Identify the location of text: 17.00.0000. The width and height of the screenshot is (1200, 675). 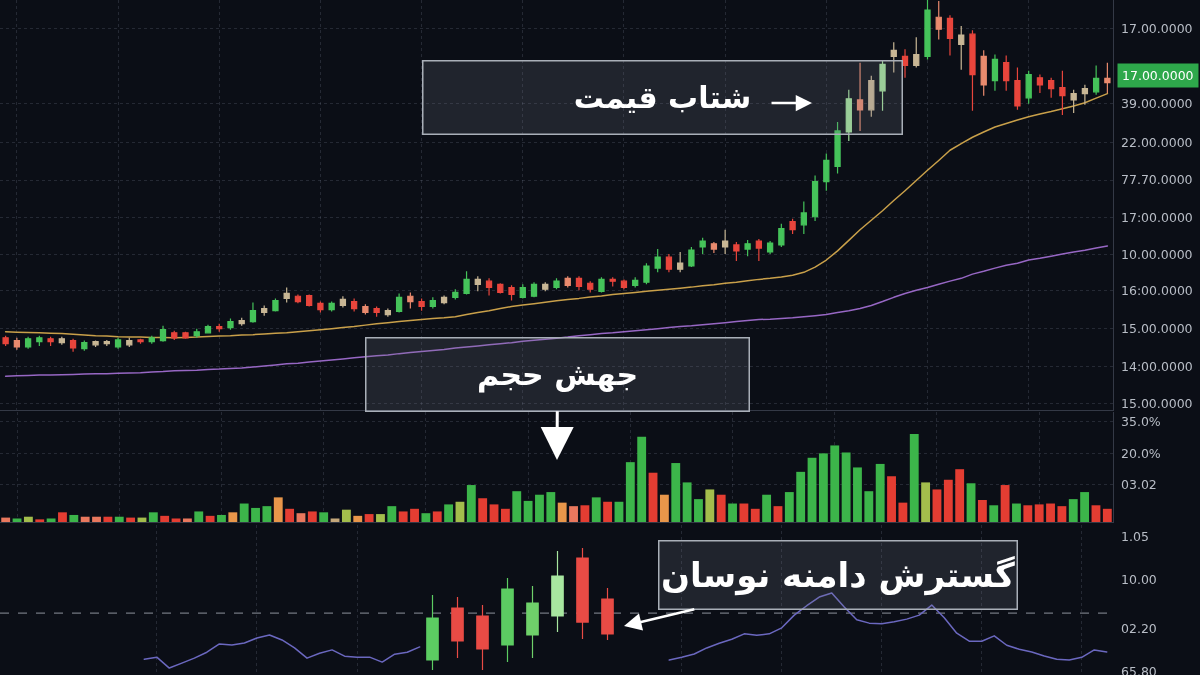
(1158, 75).